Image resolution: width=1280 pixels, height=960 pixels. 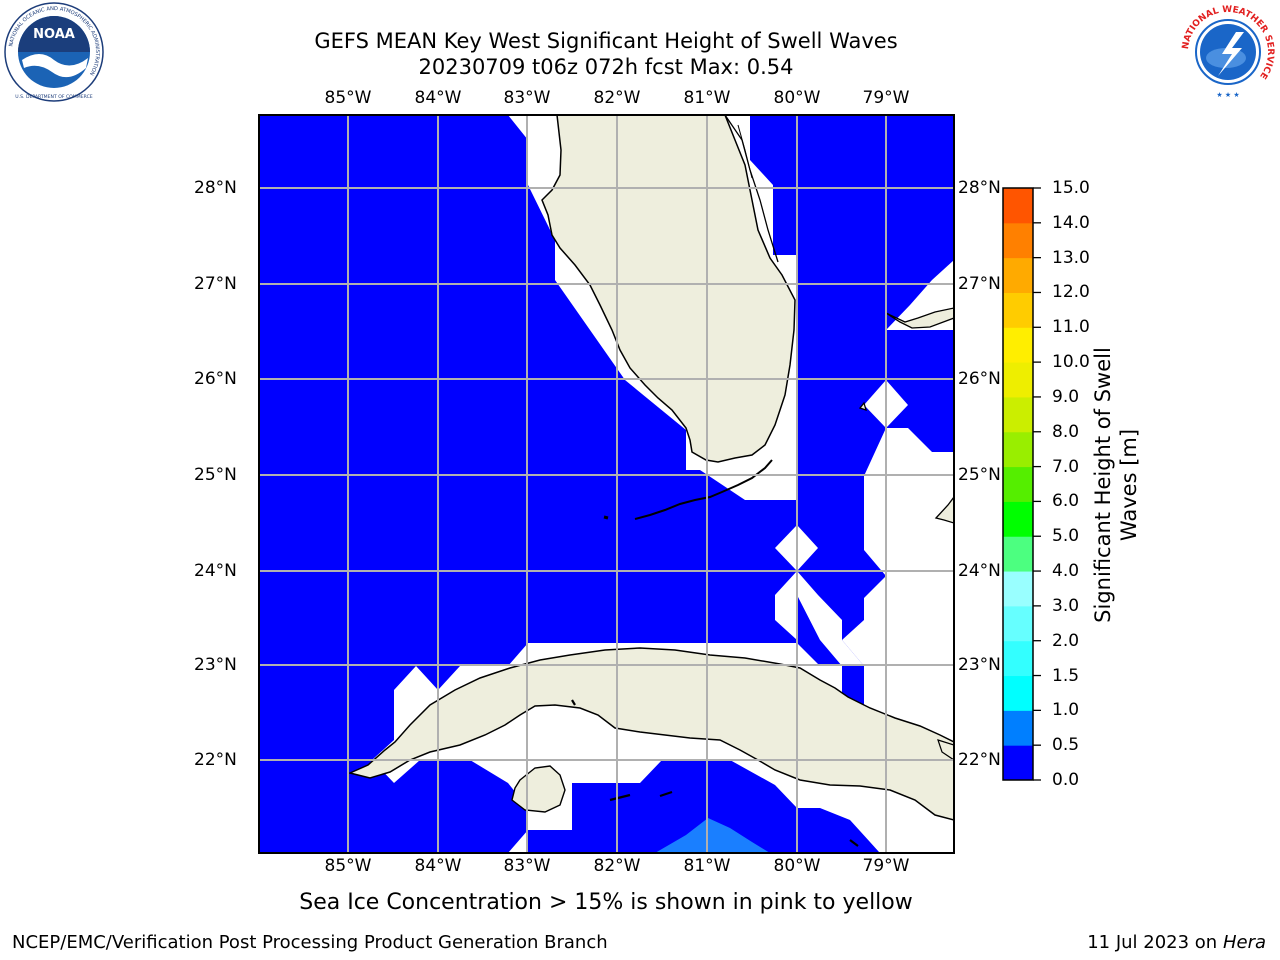 I want to click on colorbar-tick-label: 4.0, so click(x=1066, y=571).